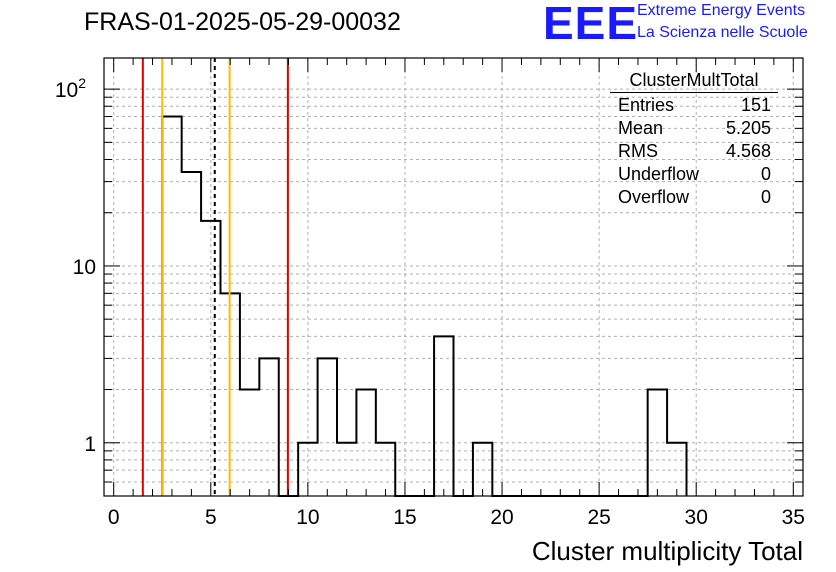 The image size is (836, 572). Describe the element at coordinates (404, 517) in the screenshot. I see `x-tick-label: 15` at that location.